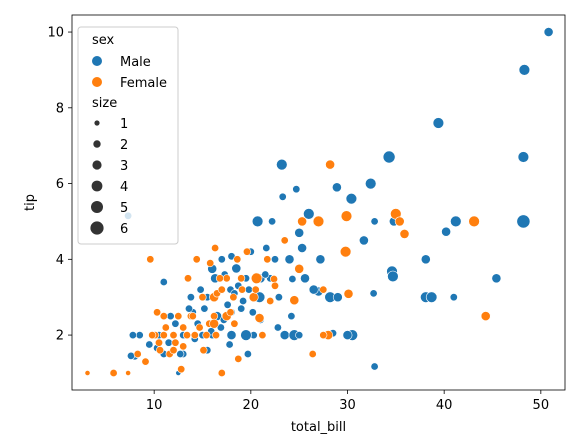  I want to click on legend-hue-entries: Male Female, so click(129, 73).